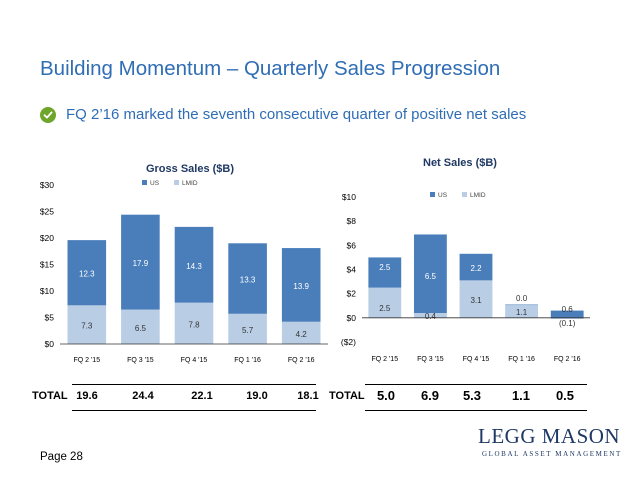 The height and width of the screenshot is (495, 640). What do you see at coordinates (50, 318) in the screenshot?
I see `gross-ytick-label: $5` at bounding box center [50, 318].